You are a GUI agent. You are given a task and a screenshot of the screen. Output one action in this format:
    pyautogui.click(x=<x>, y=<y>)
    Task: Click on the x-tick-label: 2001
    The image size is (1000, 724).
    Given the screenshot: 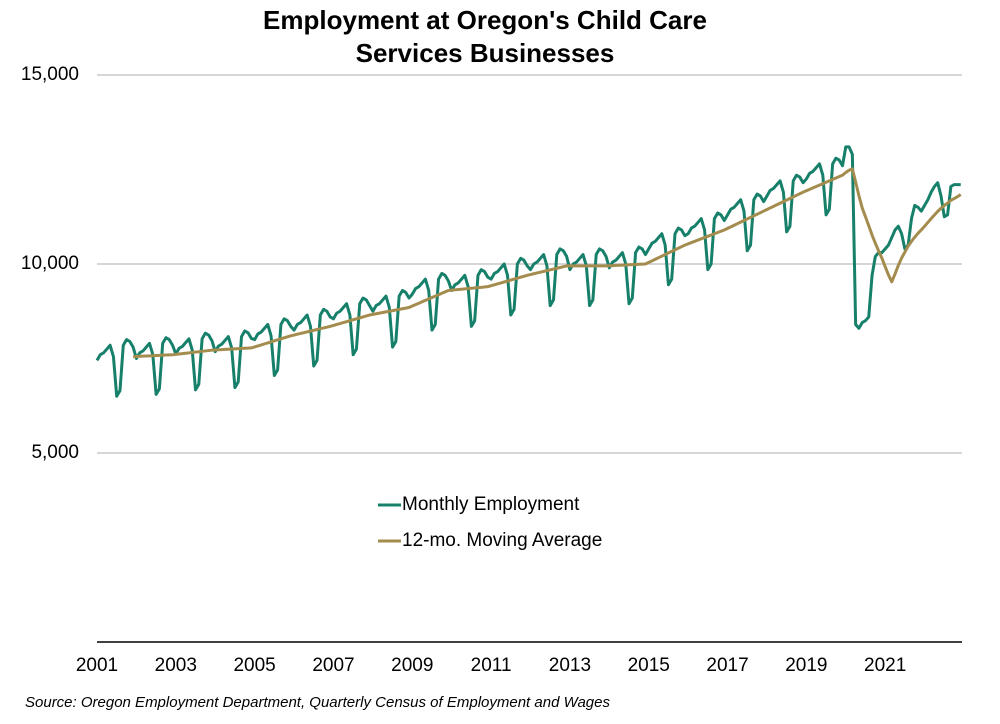 What is the action you would take?
    pyautogui.click(x=97, y=665)
    